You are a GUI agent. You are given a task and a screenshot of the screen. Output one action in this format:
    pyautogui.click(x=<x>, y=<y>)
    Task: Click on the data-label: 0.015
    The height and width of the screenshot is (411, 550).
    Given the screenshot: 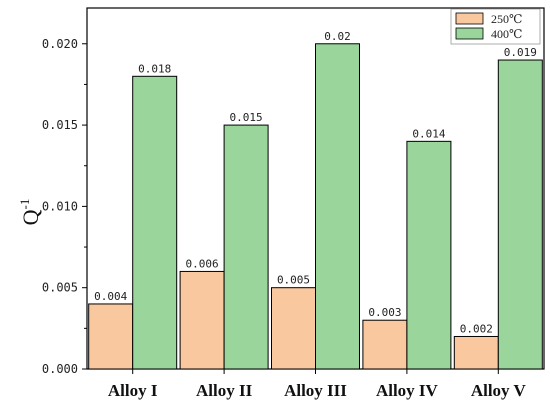 What is the action you would take?
    pyautogui.click(x=246, y=117)
    